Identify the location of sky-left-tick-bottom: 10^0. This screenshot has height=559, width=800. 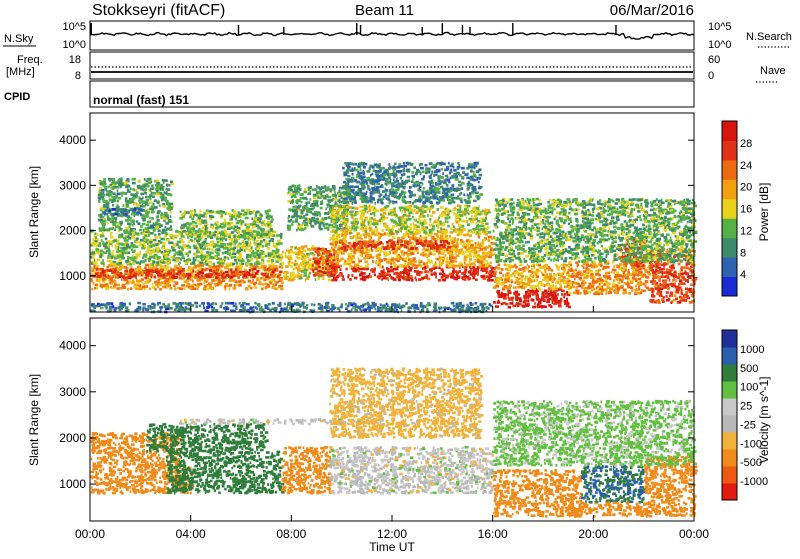
(74, 45).